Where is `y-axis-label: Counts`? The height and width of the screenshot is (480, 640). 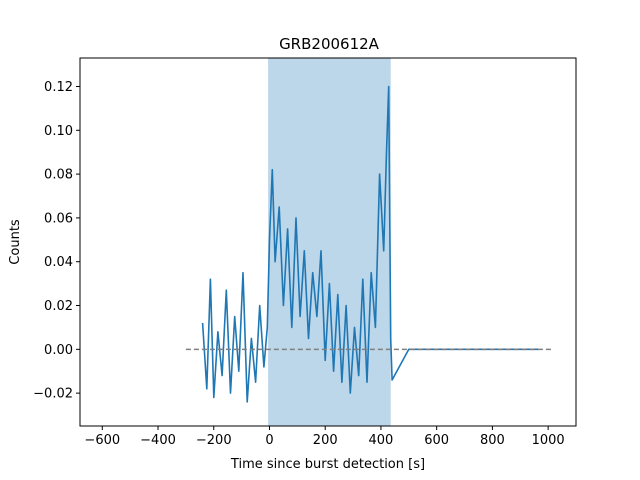 y-axis-label: Counts is located at coordinates (15, 242).